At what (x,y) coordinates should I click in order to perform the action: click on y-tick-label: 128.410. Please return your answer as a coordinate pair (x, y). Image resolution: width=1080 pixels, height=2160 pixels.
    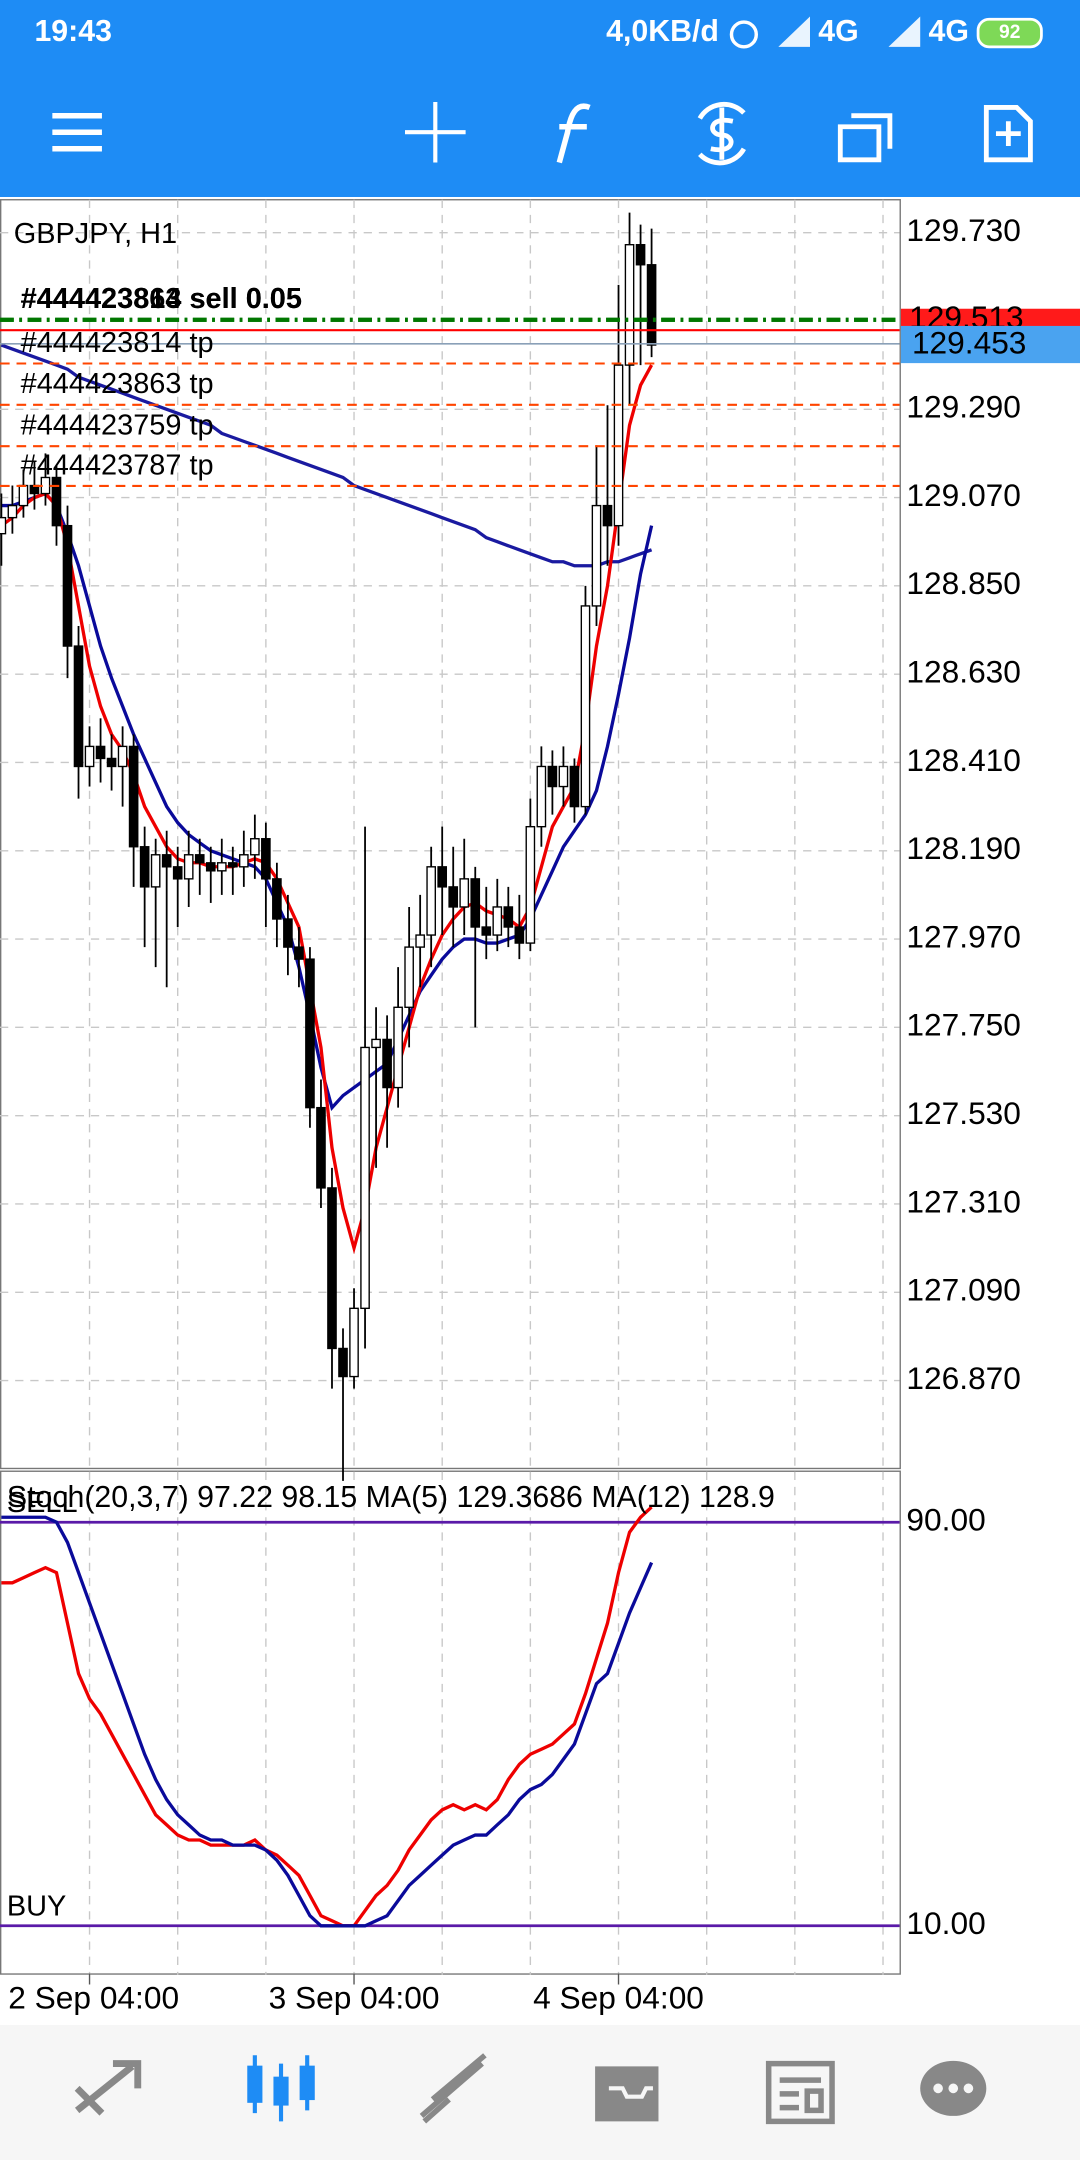
    Looking at the image, I should click on (963, 760).